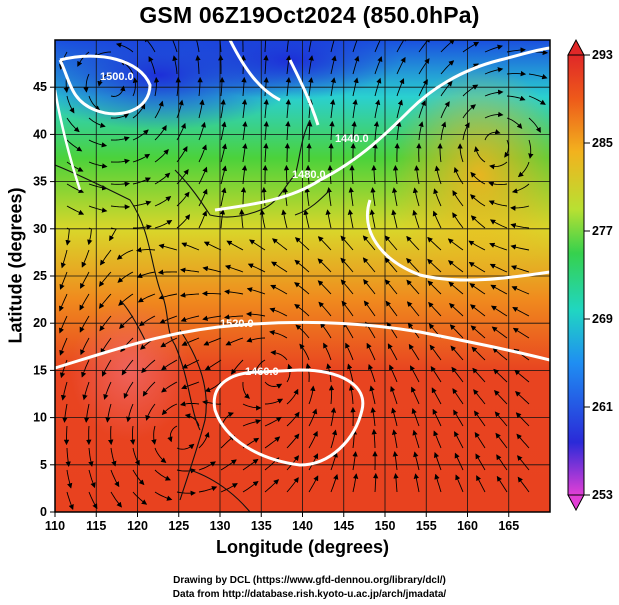  What do you see at coordinates (40, 370) in the screenshot?
I see `y-tick-label: 15` at bounding box center [40, 370].